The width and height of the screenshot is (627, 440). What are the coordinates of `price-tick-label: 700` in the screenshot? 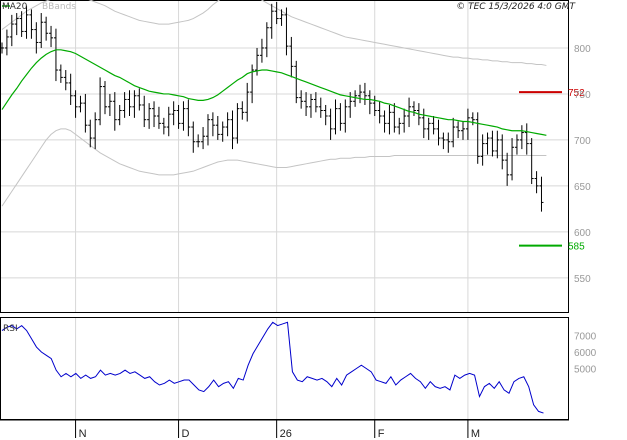 It's located at (582, 141).